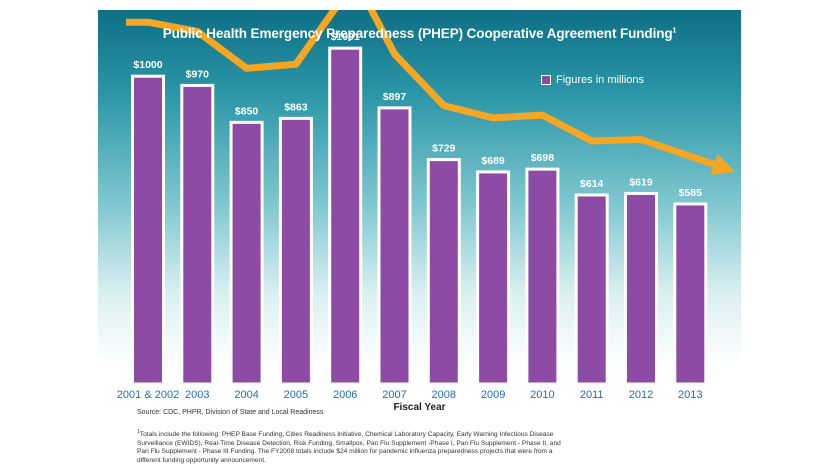  I want to click on footnote-marker: 1, so click(138, 432).